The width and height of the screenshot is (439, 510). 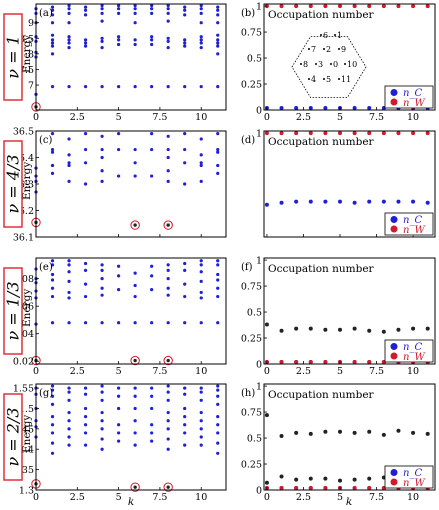 I want to click on energy-panel-3-ground-point, so click(x=135, y=487).